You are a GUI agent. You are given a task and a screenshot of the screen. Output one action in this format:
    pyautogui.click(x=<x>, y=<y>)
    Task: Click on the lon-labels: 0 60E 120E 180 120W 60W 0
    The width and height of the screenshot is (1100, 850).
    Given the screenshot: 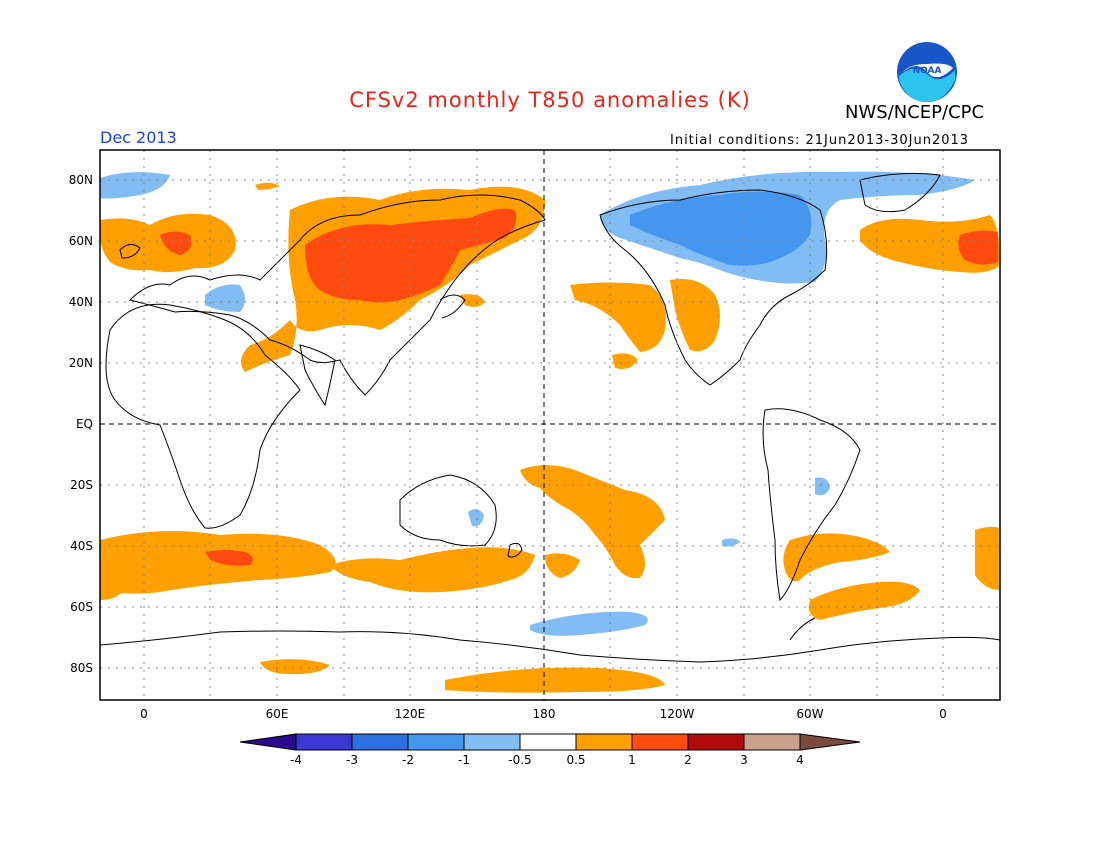 What is the action you would take?
    pyautogui.click(x=543, y=714)
    